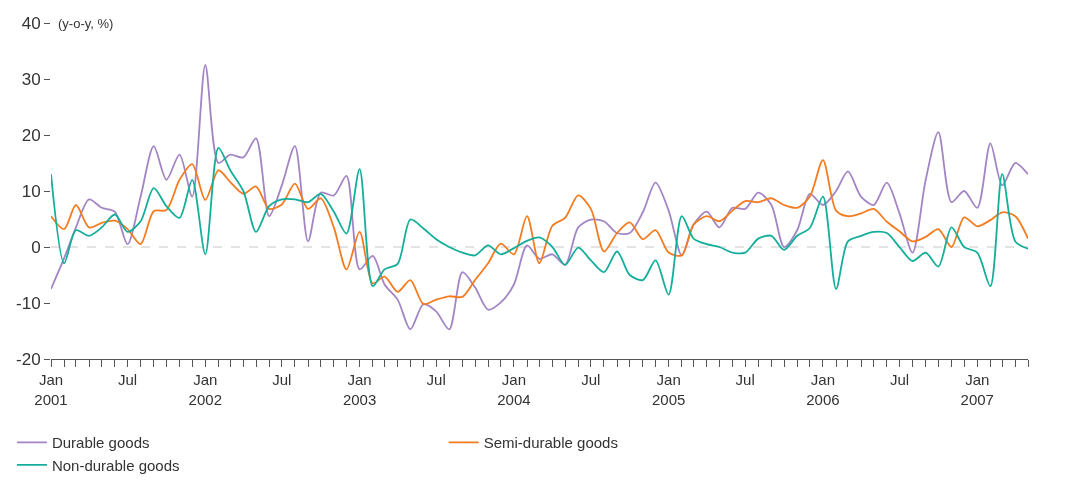 Image resolution: width=1072 pixels, height=493 pixels. Describe the element at coordinates (115, 465) in the screenshot. I see `legend-label: Non-durable goods` at that location.